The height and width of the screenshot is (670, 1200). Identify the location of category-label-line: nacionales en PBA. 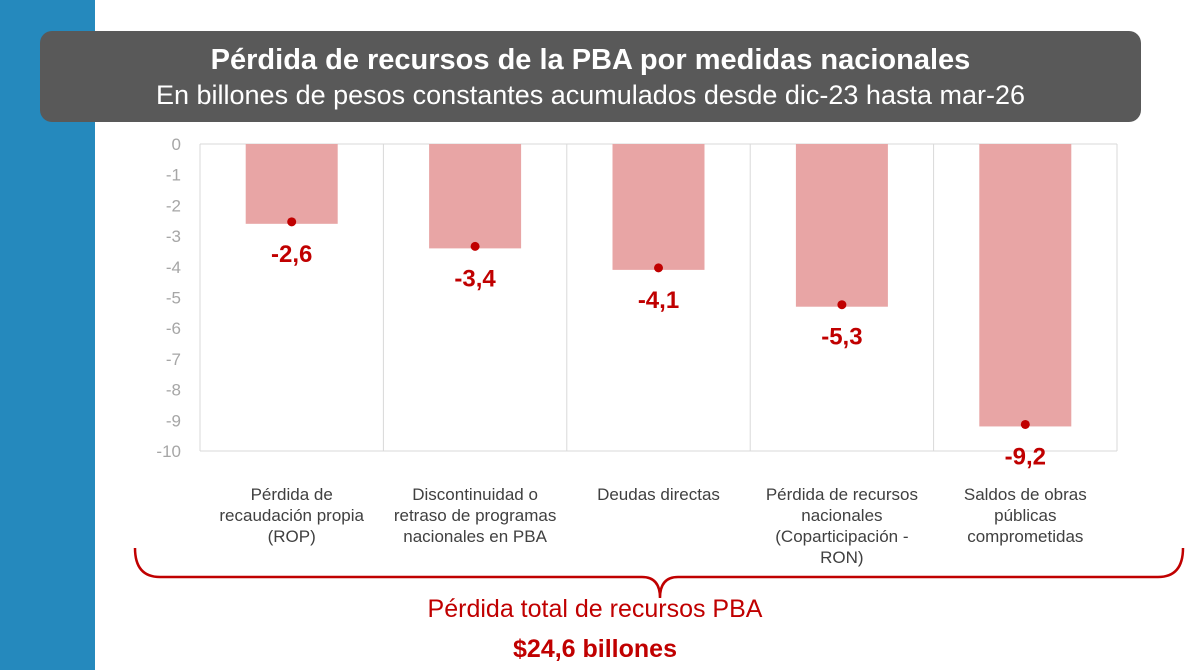
(475, 536).